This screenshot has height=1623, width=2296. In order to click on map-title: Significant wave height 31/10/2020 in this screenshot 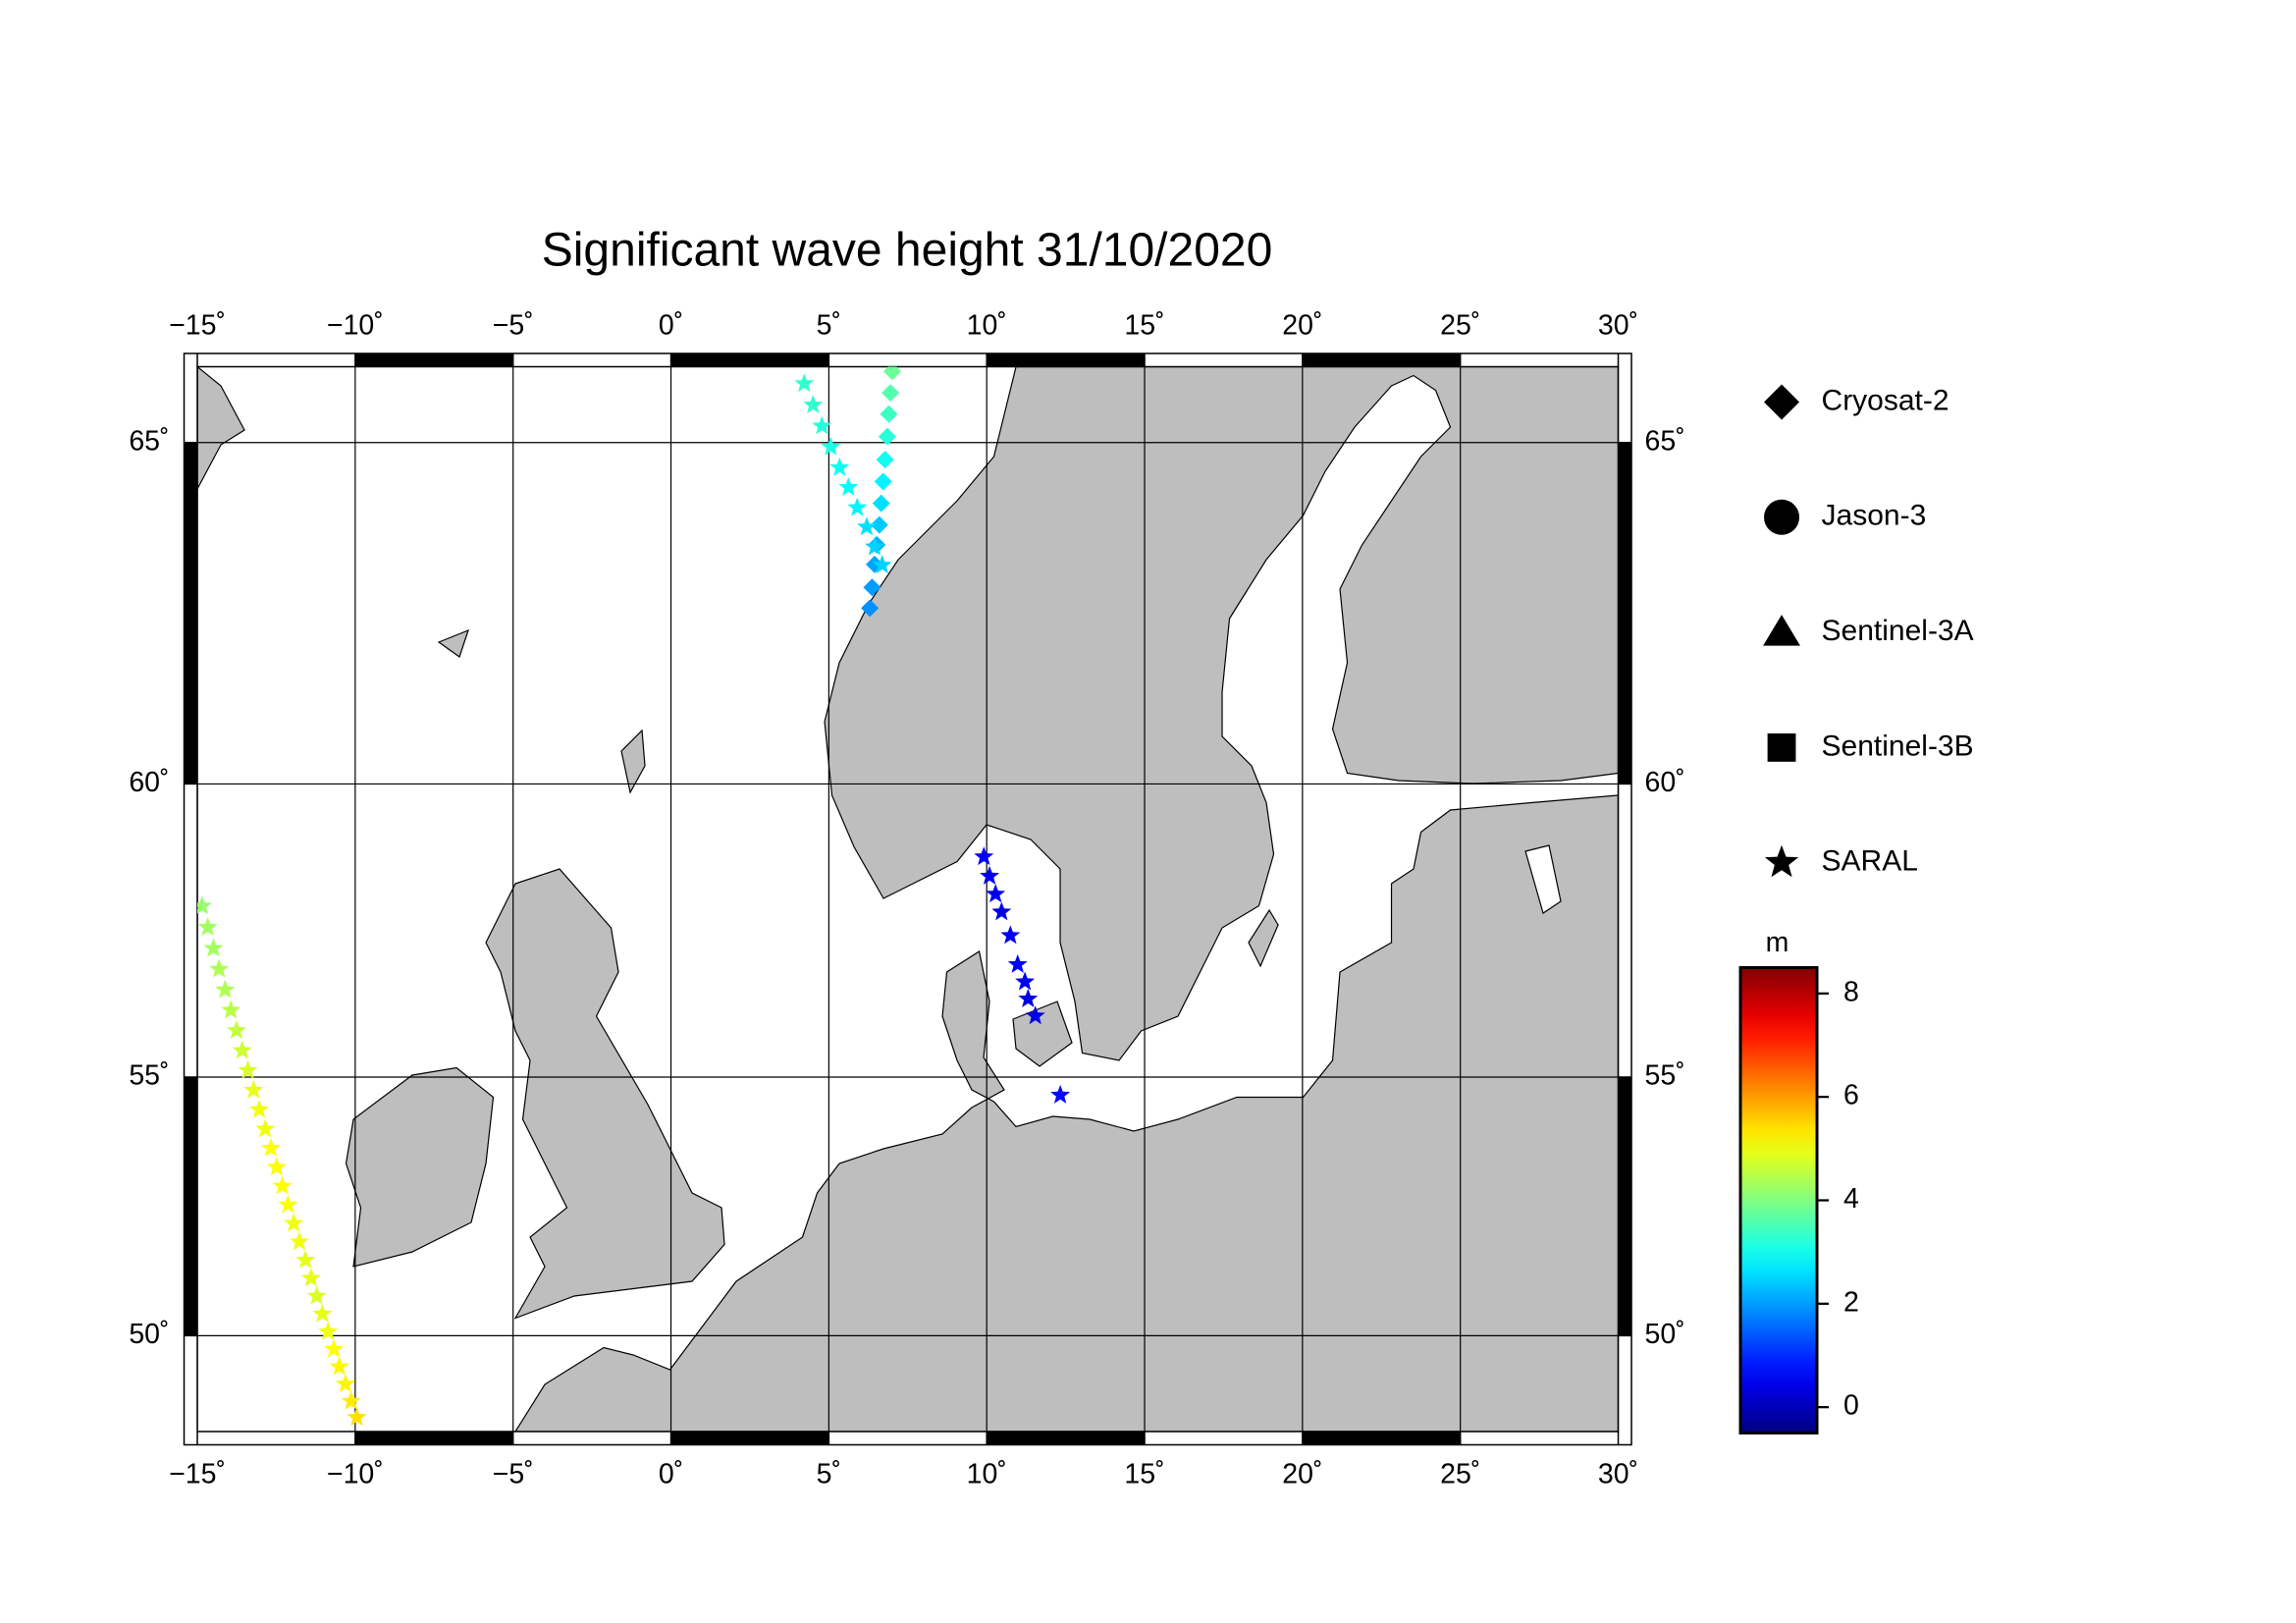, I will do `click(907, 251)`.